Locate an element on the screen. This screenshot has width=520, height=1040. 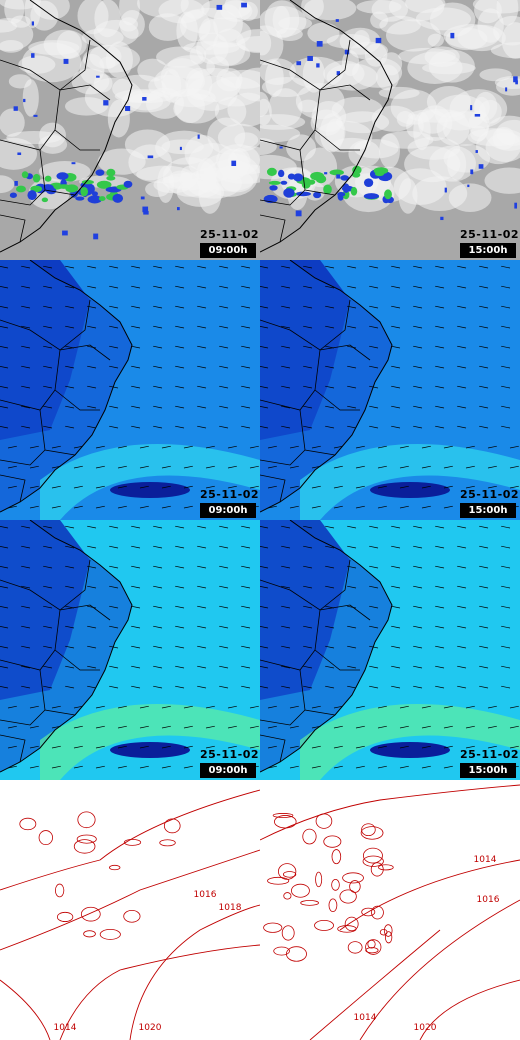
date-label: 25-11-02 is located at coordinates (490, 234).